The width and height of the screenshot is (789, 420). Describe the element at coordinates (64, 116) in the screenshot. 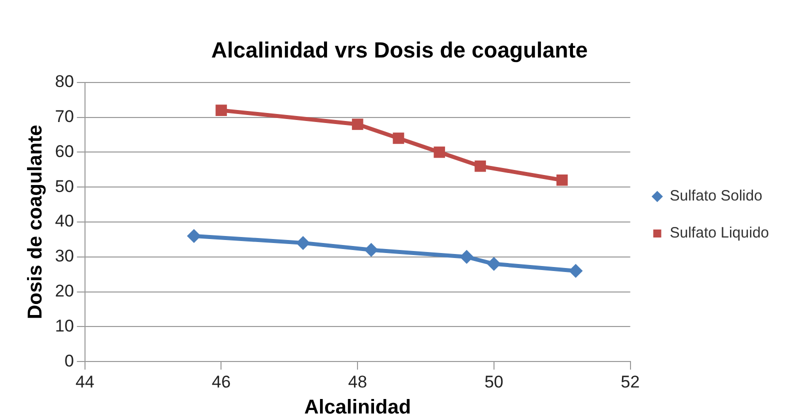

I see `y-tick-label: 70` at that location.